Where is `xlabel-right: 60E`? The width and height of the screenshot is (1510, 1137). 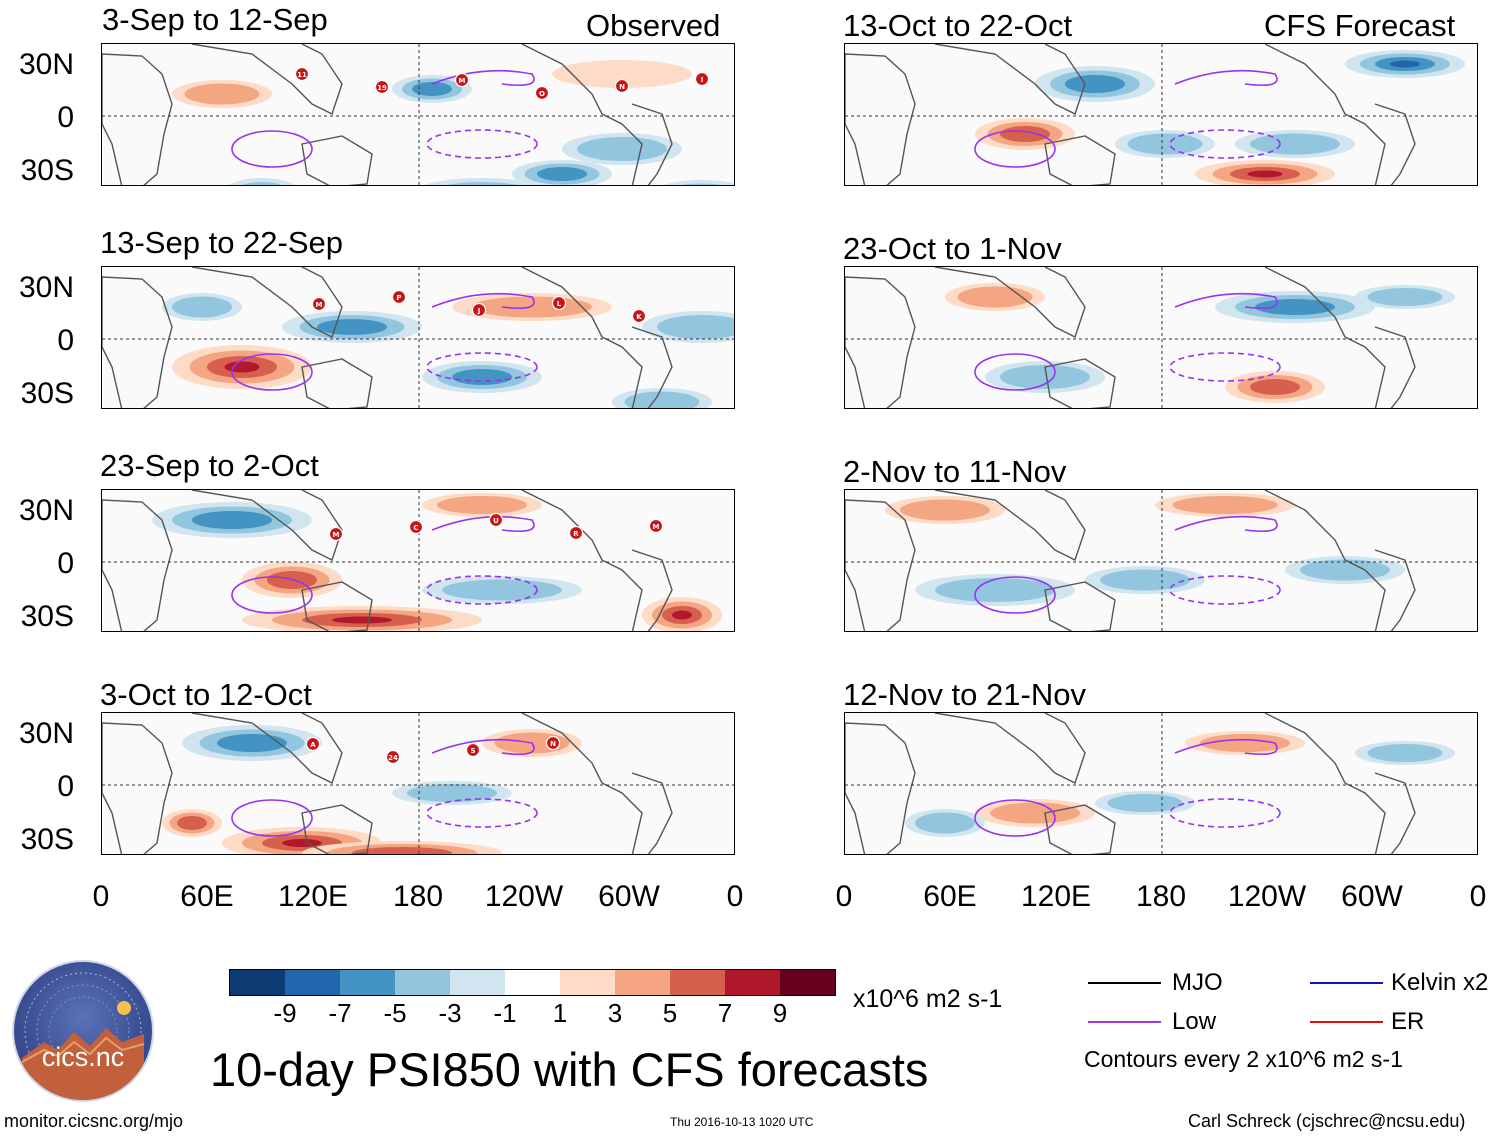
xlabel-right: 60E is located at coordinates (950, 896).